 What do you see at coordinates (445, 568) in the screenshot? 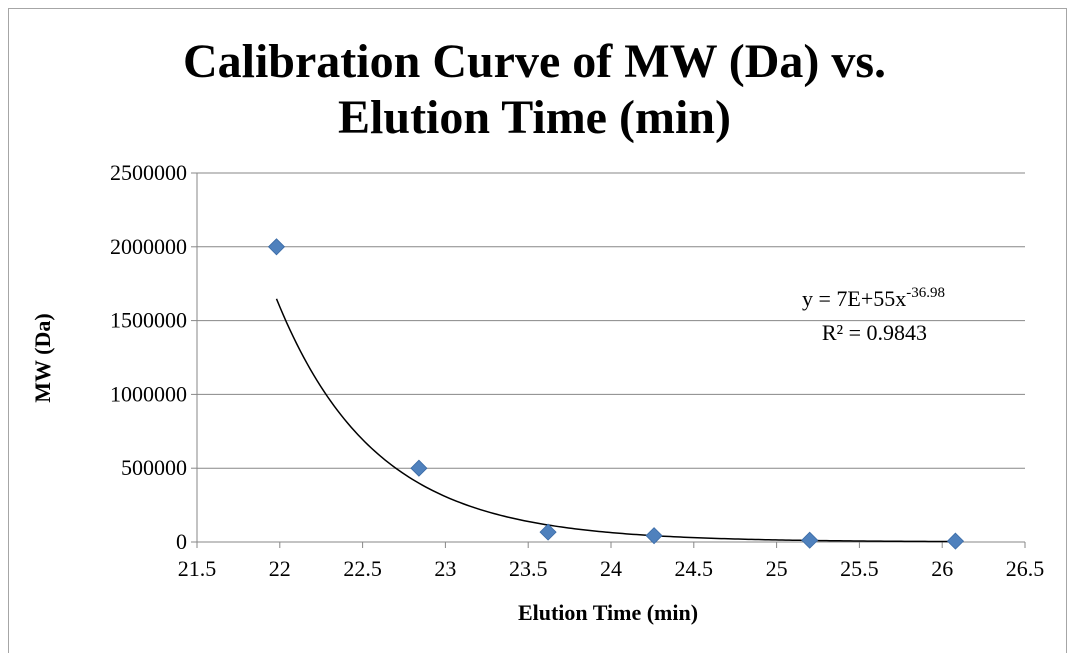
I see `x-tick-label: 23` at bounding box center [445, 568].